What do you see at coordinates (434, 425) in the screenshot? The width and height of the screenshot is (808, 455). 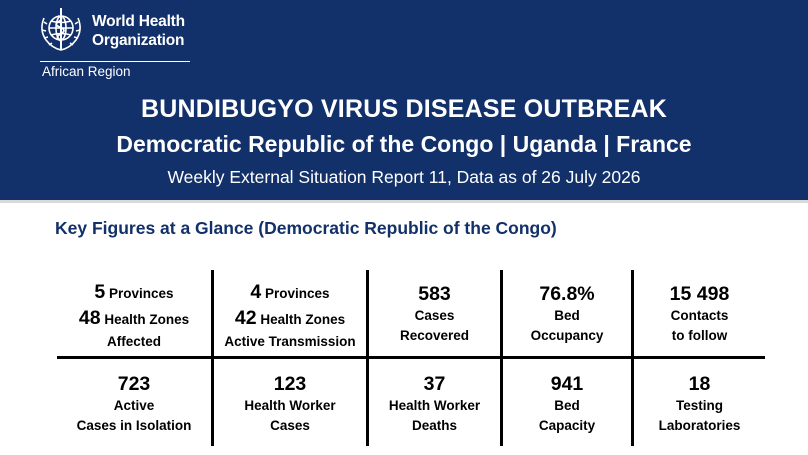 I see `figure-label-line2: Deaths` at bounding box center [434, 425].